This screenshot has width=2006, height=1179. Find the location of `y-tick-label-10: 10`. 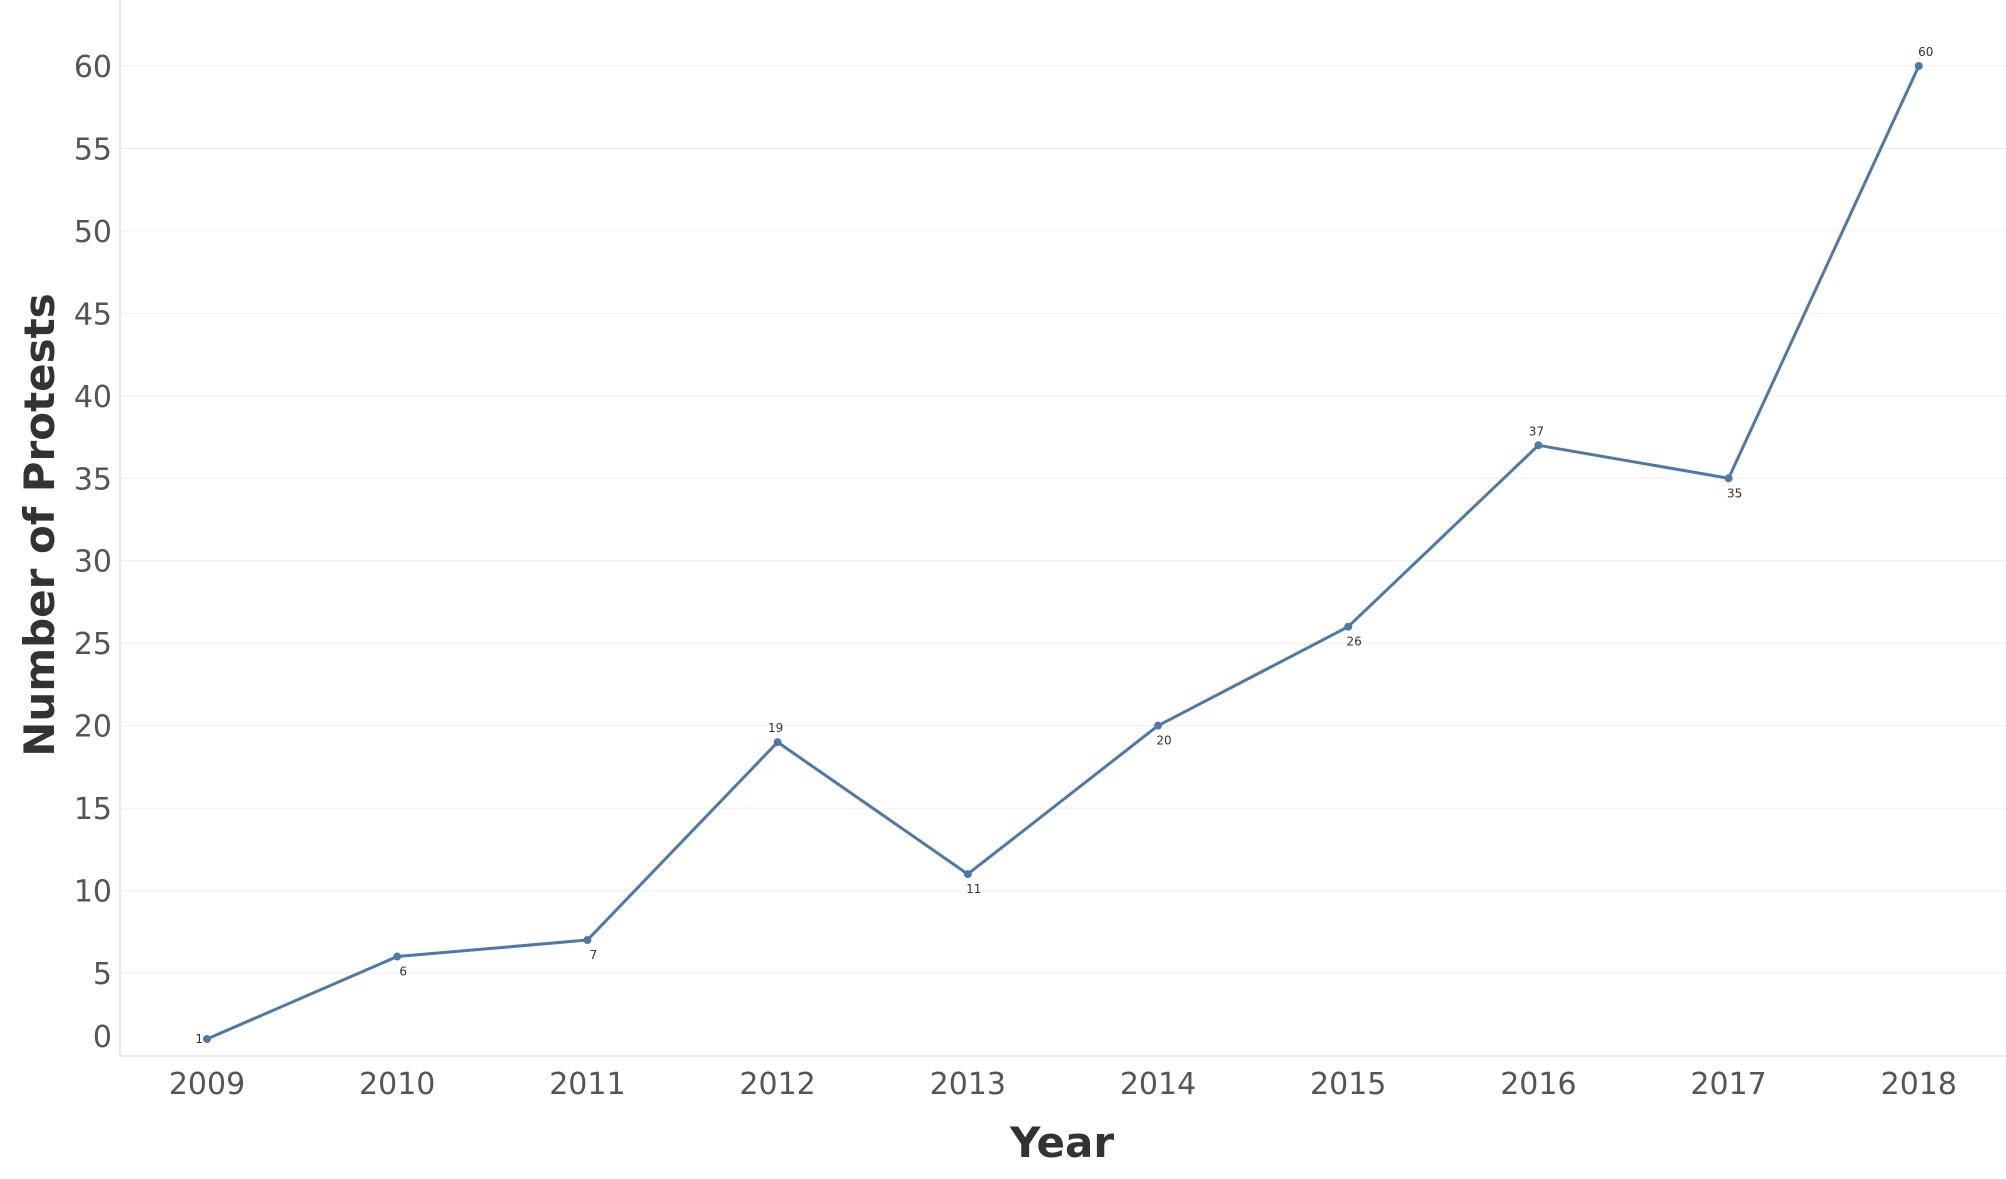

y-tick-label-10: 10 is located at coordinates (93, 892).